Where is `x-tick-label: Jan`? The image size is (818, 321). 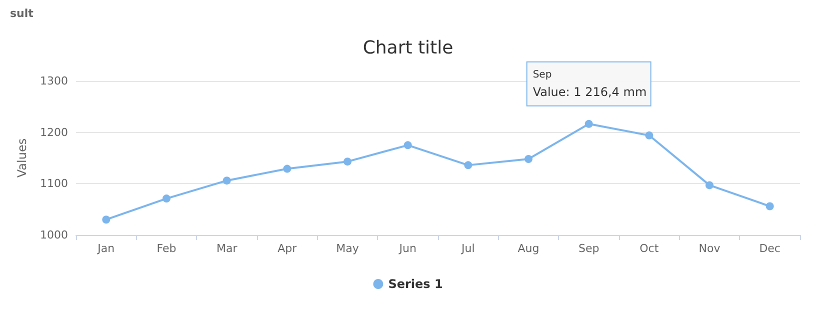 x-tick-label: Jan is located at coordinates (105, 248).